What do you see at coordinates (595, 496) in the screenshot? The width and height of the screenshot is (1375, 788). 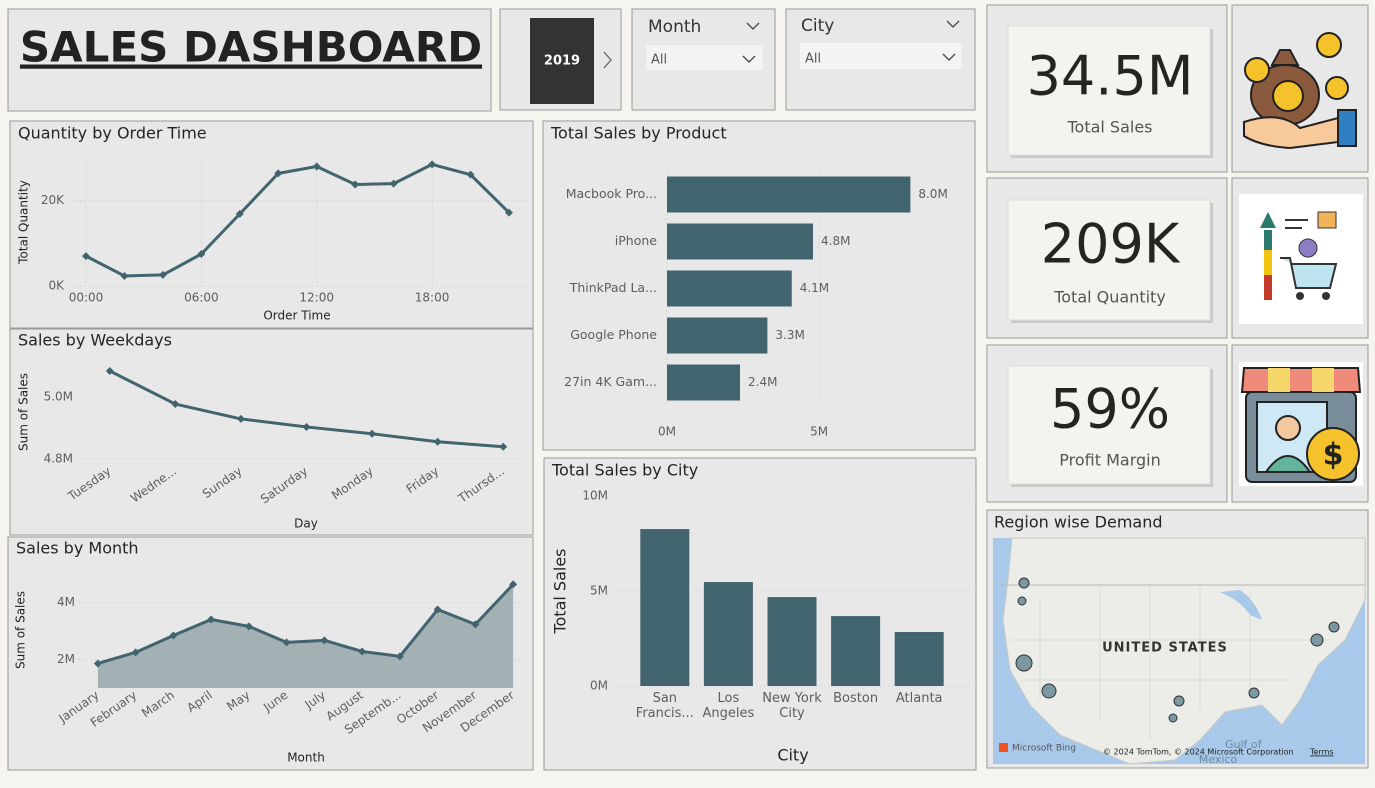 I see `y-tick-label: 10M` at bounding box center [595, 496].